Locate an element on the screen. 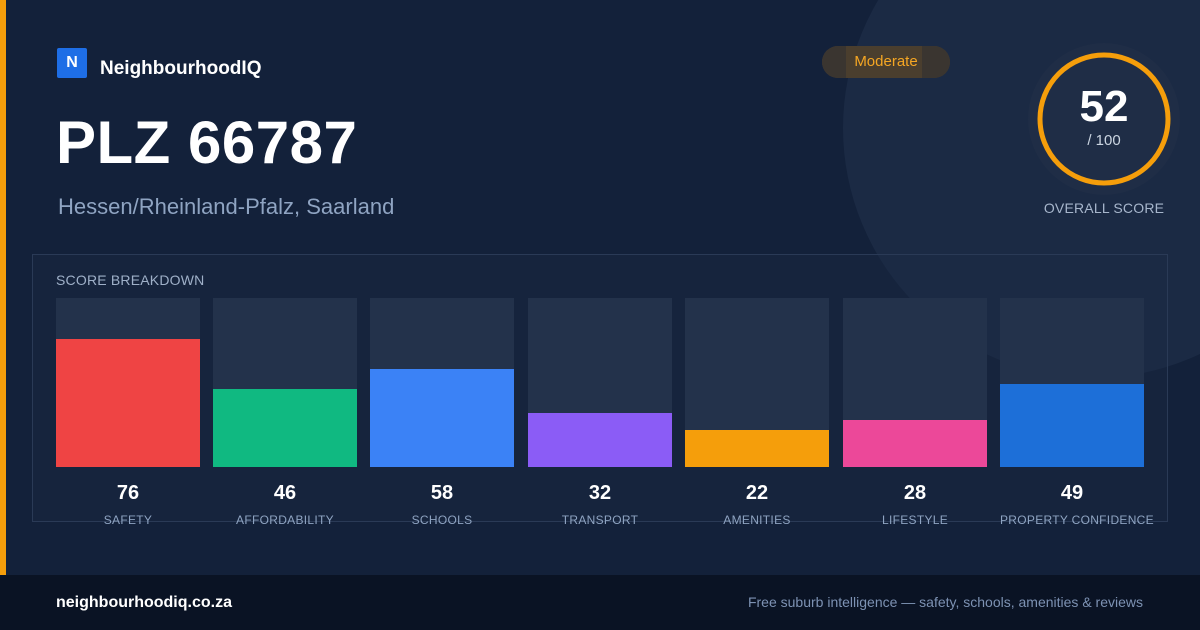  rating-badge: Moderate is located at coordinates (886, 62).